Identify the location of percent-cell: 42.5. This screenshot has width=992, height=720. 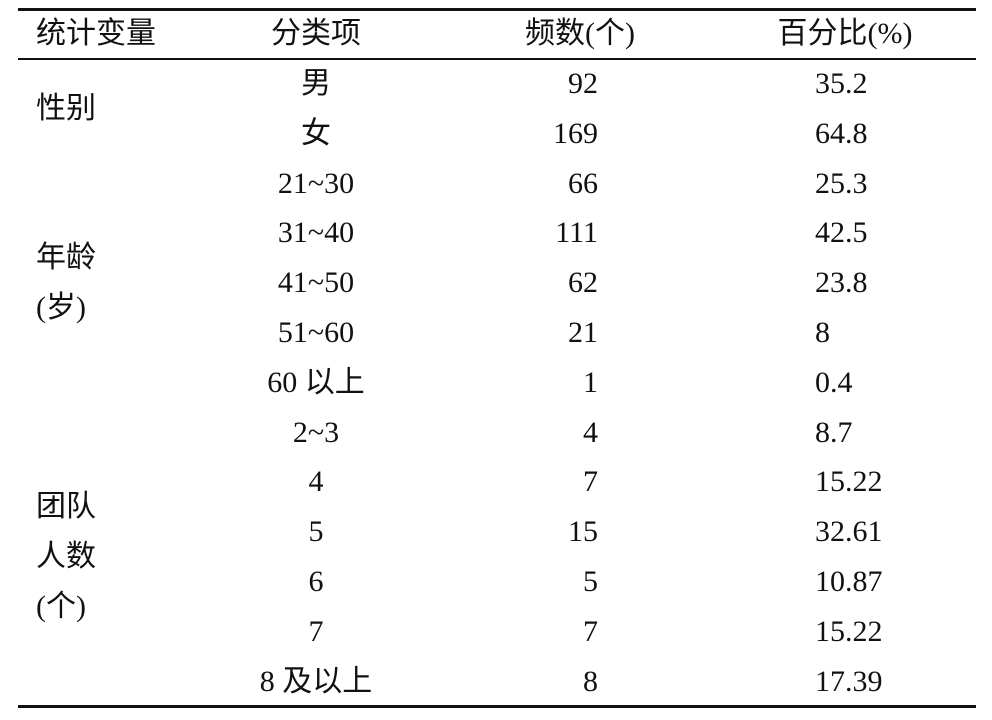
(841, 233).